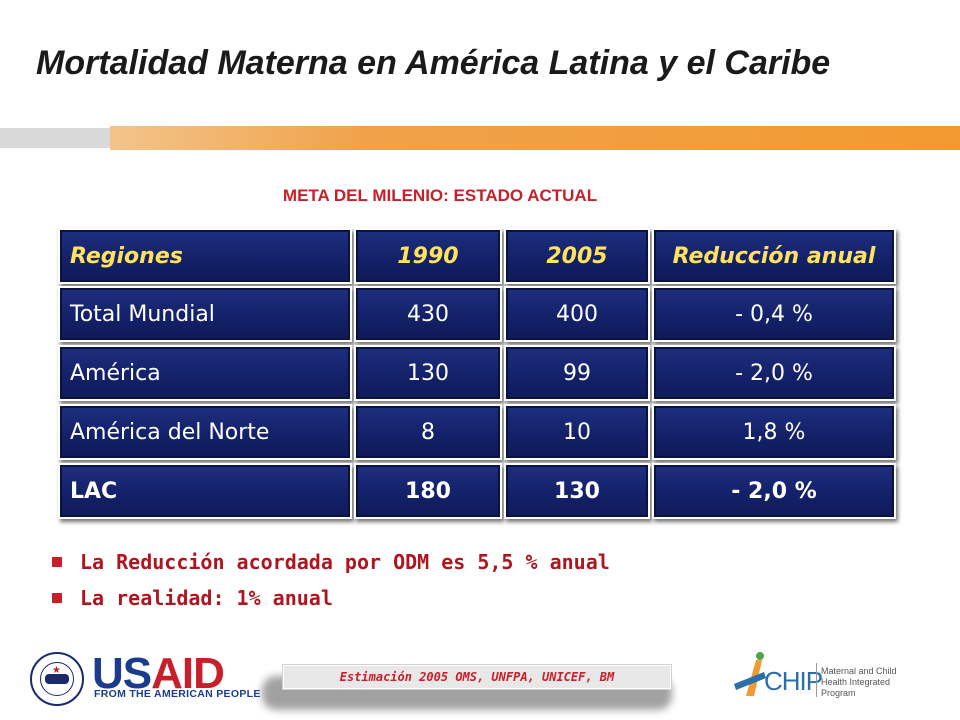  I want to click on slide-subtitle: META DEL MILENIO: ESTADO ACTUAL, so click(440, 195).